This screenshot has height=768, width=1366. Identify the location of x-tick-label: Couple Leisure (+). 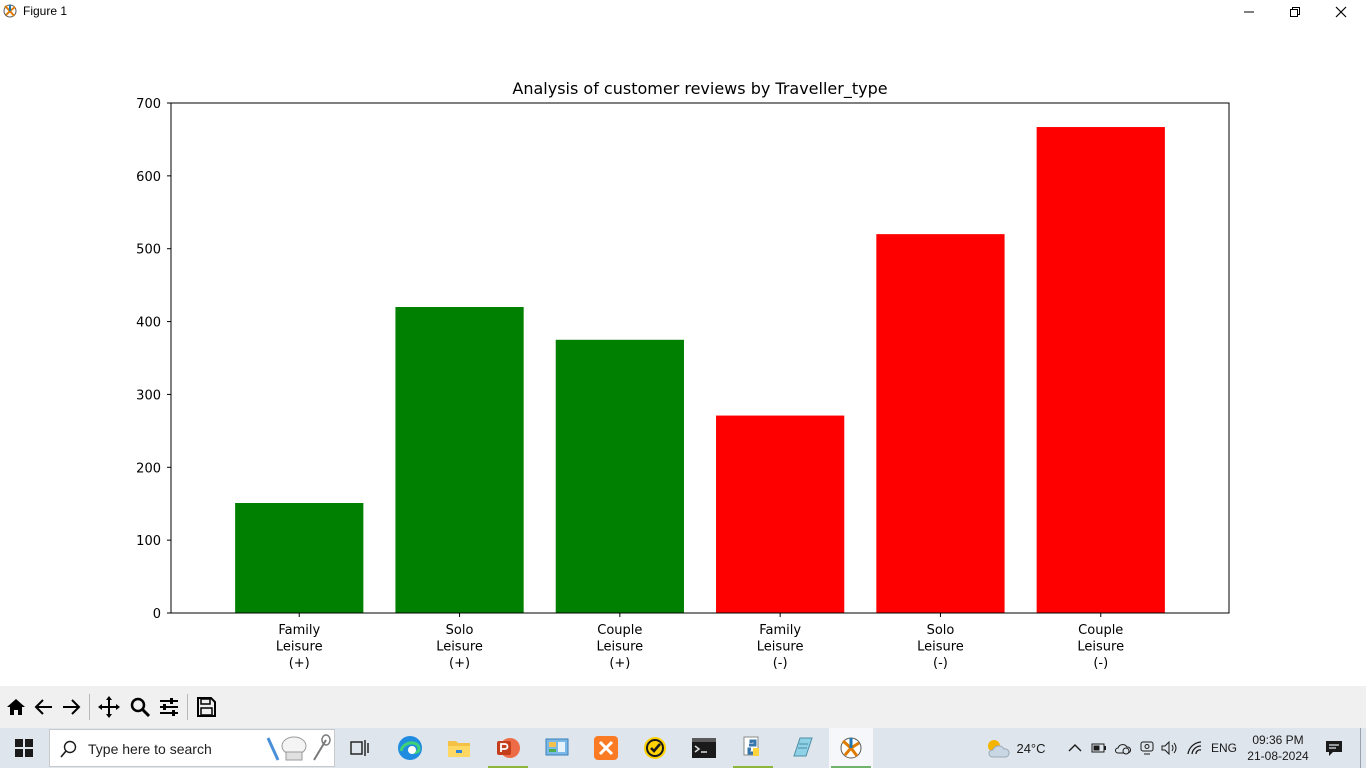
(619, 647).